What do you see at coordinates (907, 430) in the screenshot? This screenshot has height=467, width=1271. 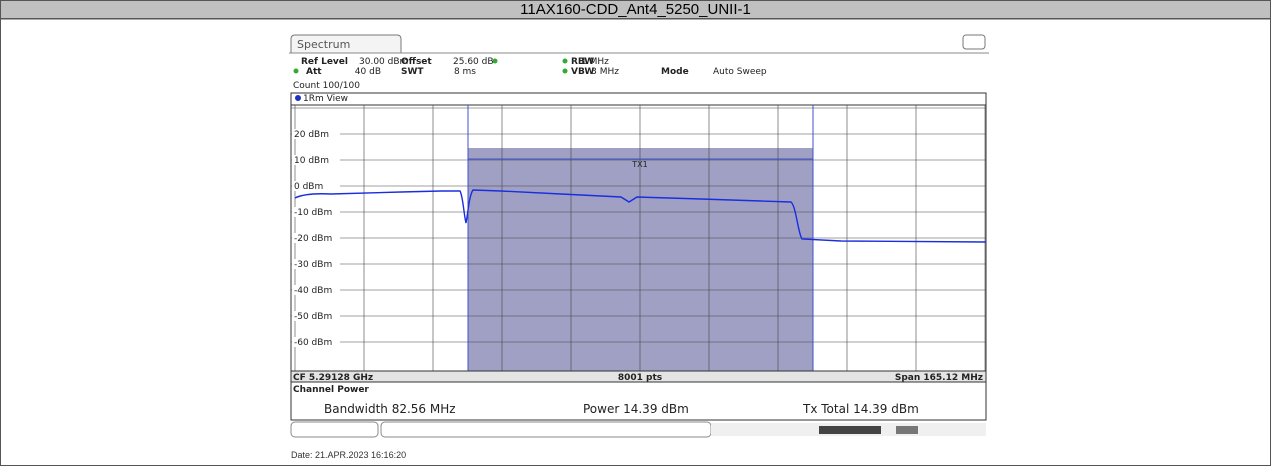 I see `status-icon` at bounding box center [907, 430].